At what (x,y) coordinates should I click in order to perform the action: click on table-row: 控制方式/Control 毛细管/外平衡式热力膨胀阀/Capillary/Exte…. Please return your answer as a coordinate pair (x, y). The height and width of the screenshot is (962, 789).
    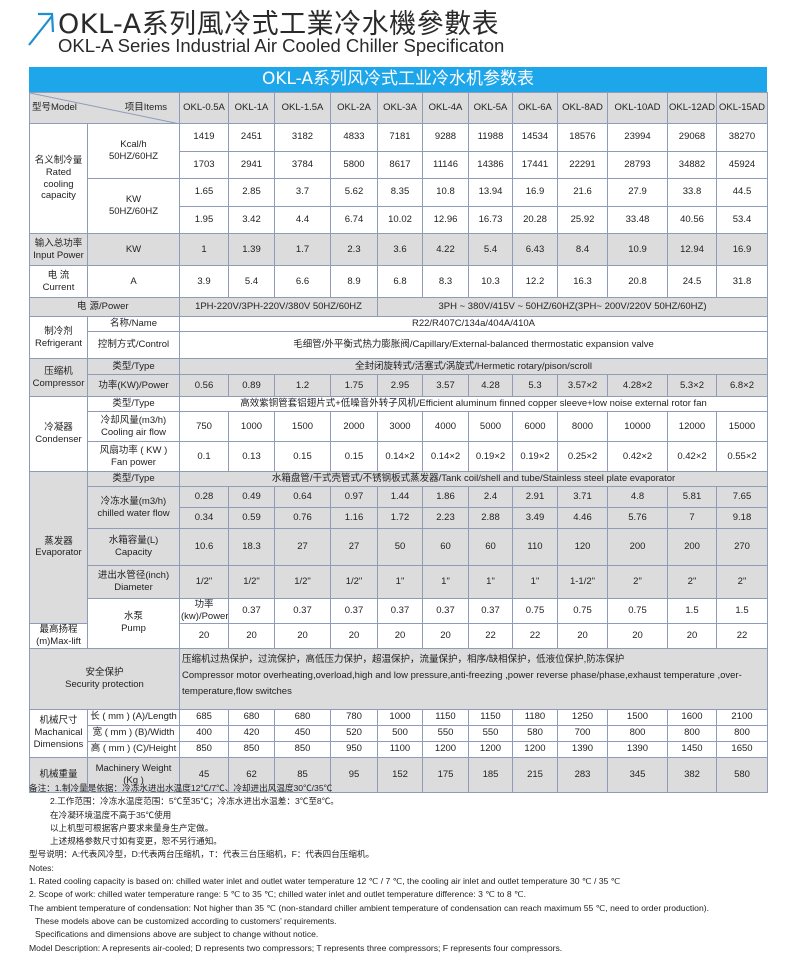
    Looking at the image, I should click on (399, 345).